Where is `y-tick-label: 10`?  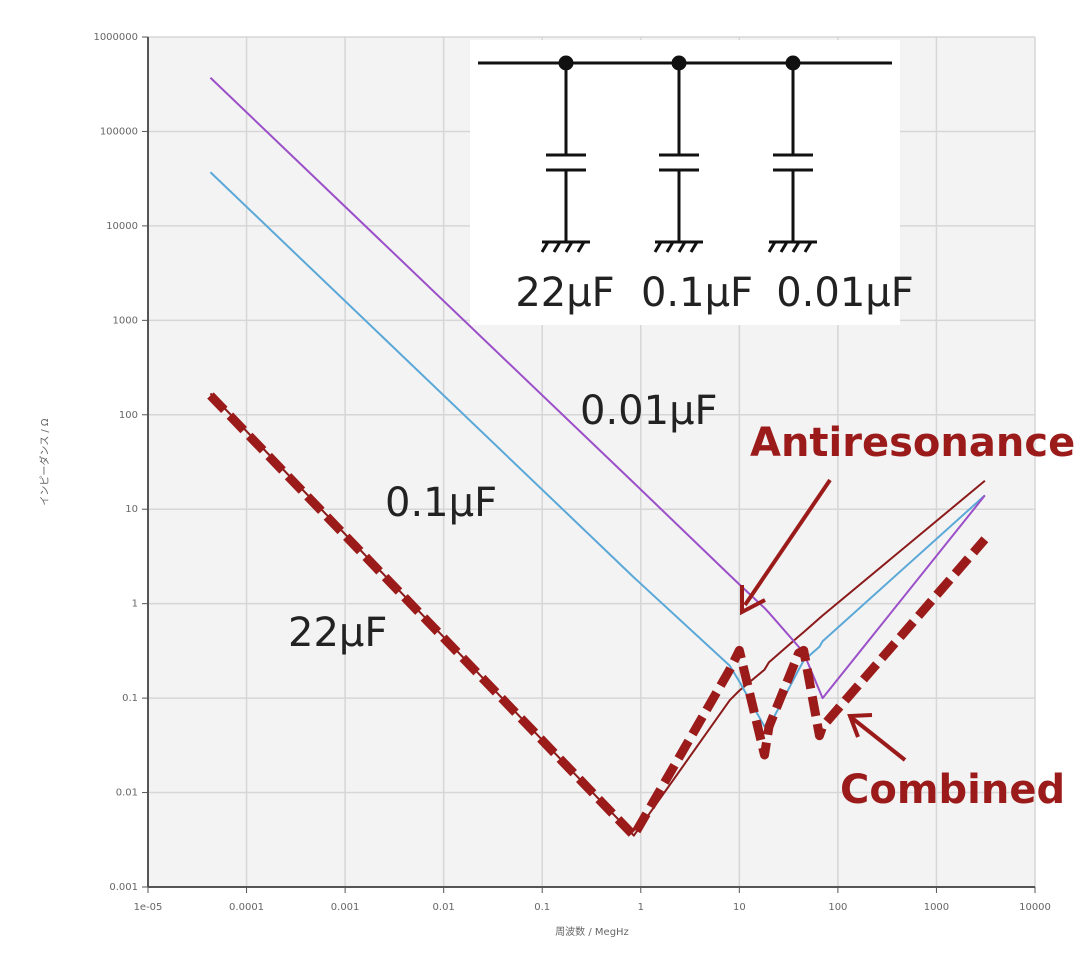
y-tick-label: 10 is located at coordinates (131, 509).